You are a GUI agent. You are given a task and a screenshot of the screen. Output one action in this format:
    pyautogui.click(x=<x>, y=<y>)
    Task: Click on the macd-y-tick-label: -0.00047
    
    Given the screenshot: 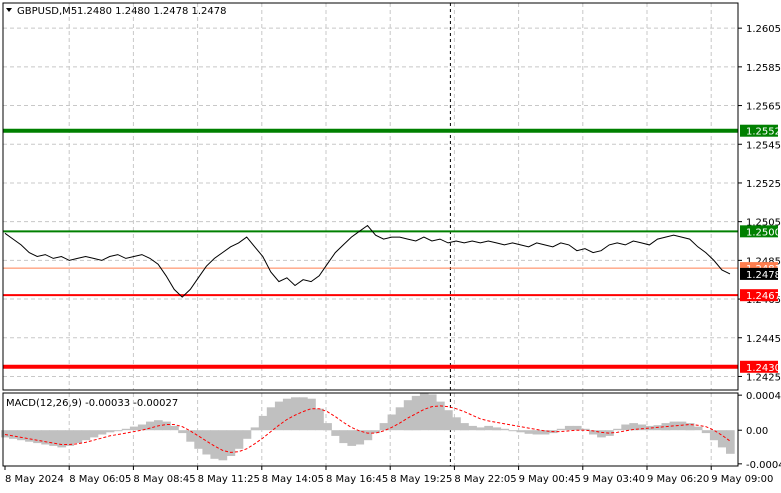 What is the action you would take?
    pyautogui.click(x=763, y=465)
    